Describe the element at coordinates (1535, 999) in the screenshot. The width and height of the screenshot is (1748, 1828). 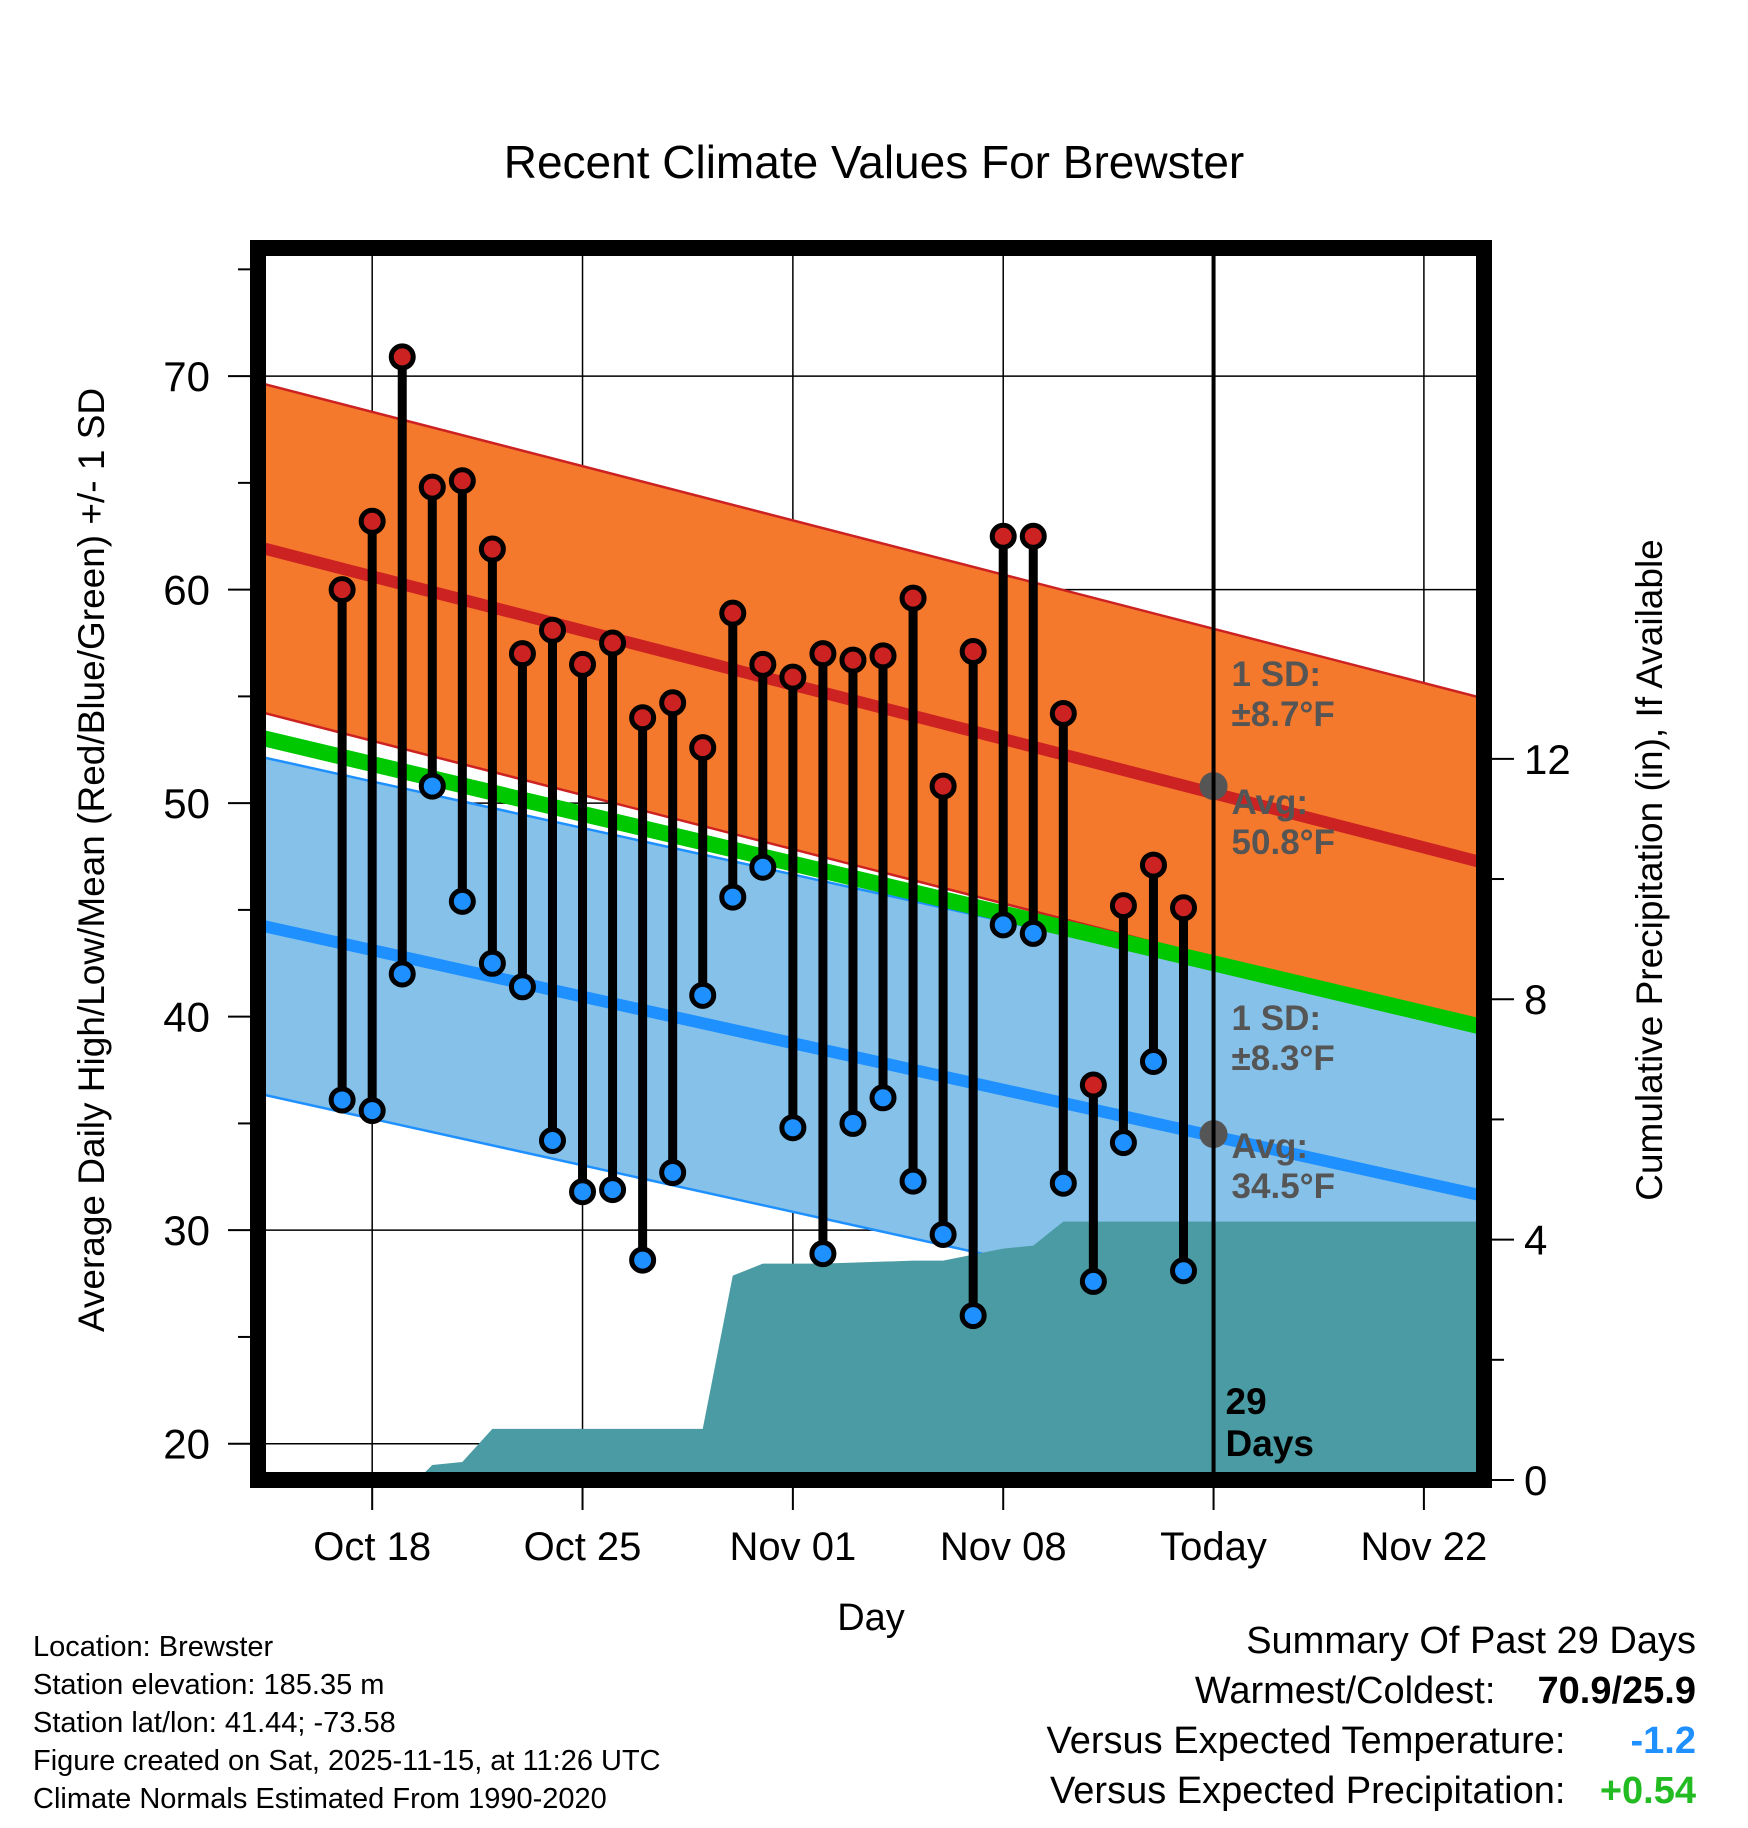
I see `y2-tick-label: 8` at that location.